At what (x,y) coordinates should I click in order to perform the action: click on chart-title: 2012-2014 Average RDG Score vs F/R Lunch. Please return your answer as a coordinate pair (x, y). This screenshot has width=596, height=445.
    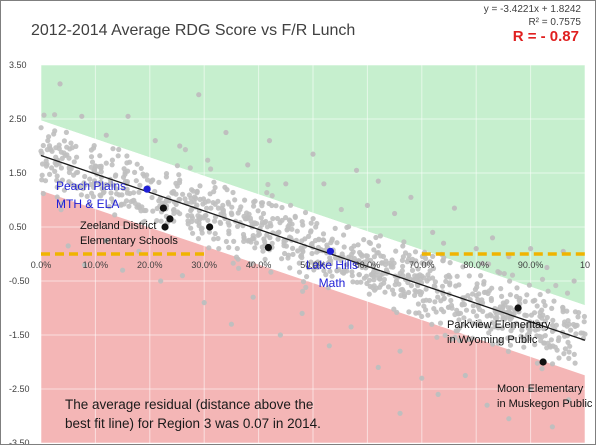
    Looking at the image, I should click on (193, 30).